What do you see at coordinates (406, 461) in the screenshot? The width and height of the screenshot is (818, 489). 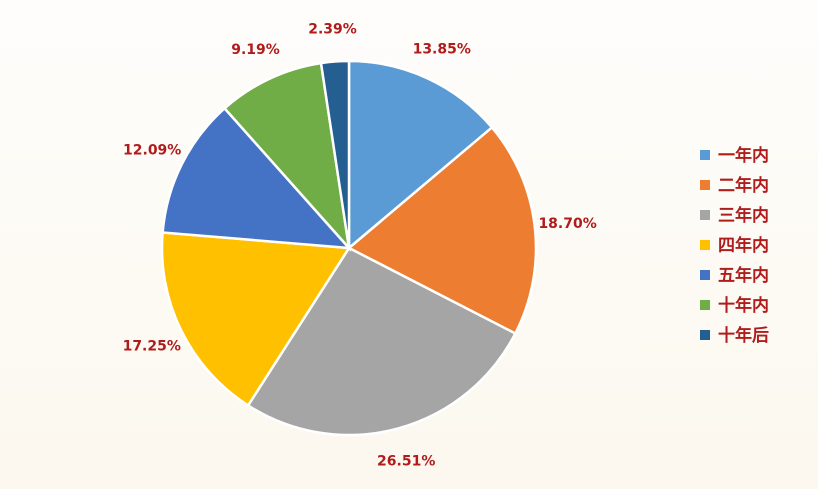 I see `data-label: 26.51%` at bounding box center [406, 461].